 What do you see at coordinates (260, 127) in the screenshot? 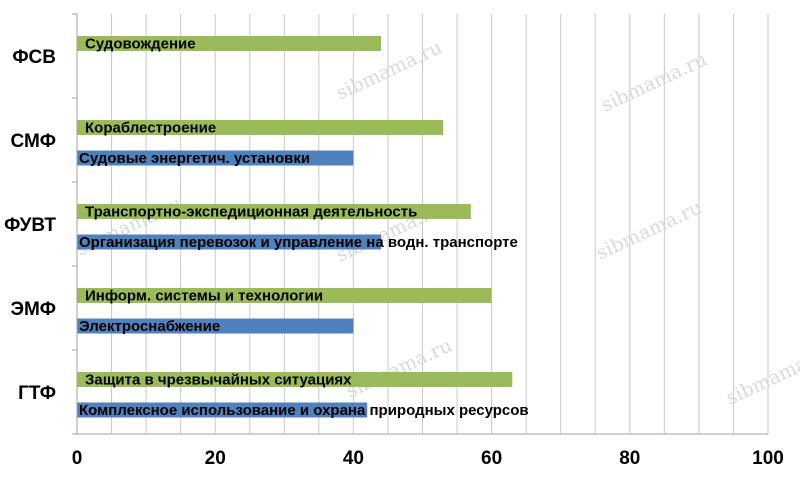
I see `bar-s0-c1` at bounding box center [260, 127].